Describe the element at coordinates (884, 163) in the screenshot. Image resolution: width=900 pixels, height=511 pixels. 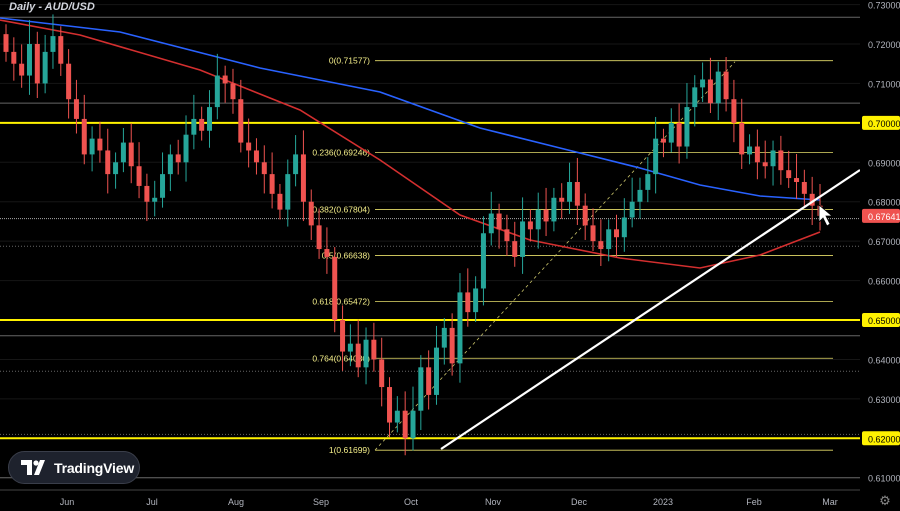
I see `y-tick-label: 0.69000` at that location.